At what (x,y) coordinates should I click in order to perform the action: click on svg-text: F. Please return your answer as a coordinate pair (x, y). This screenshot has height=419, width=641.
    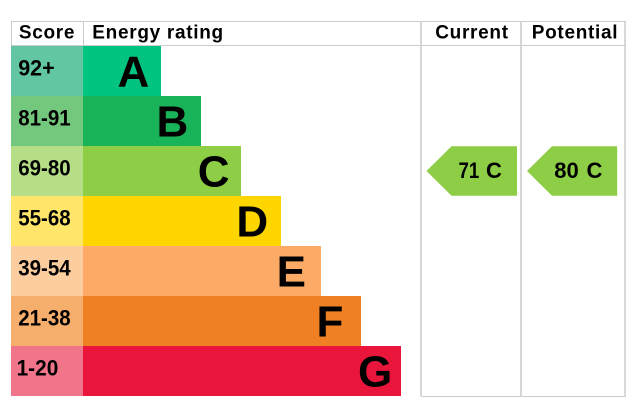
    Looking at the image, I should click on (330, 322).